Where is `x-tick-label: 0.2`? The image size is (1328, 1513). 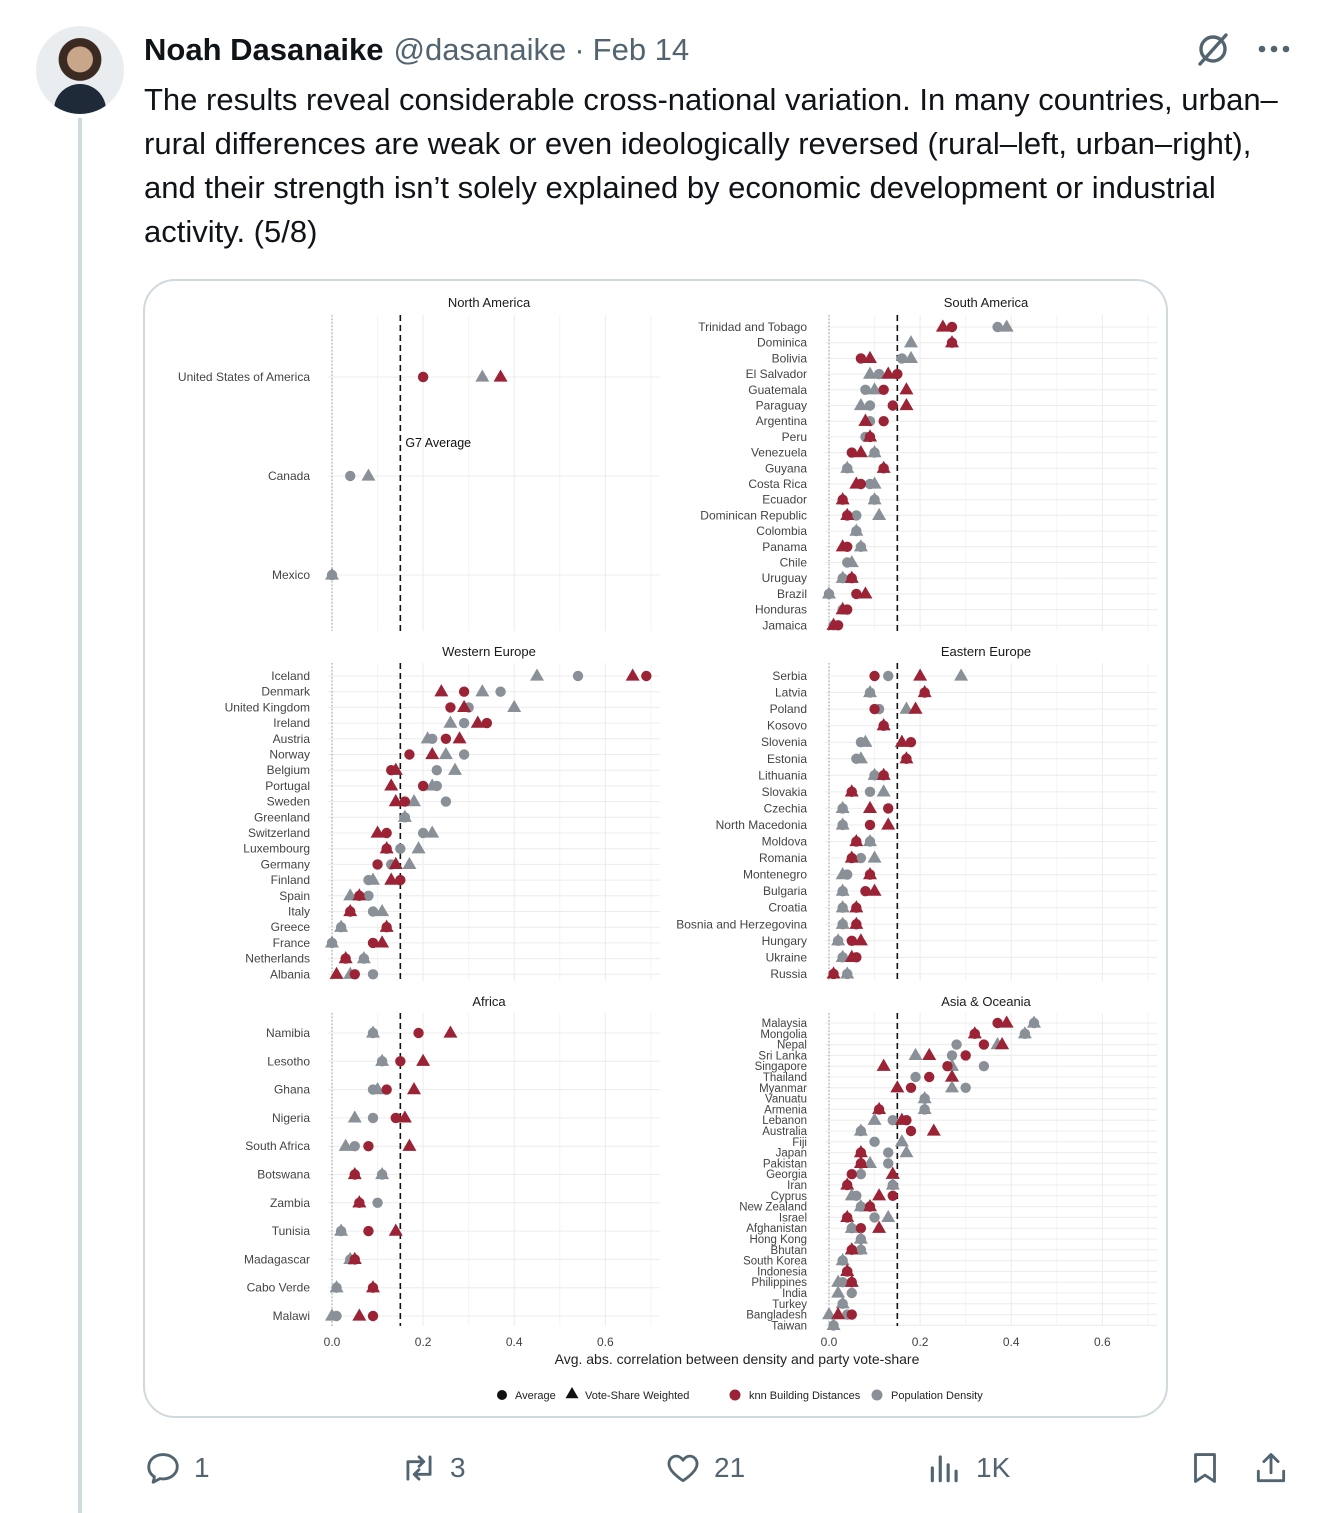 x-tick-label: 0.2 is located at coordinates (423, 1342).